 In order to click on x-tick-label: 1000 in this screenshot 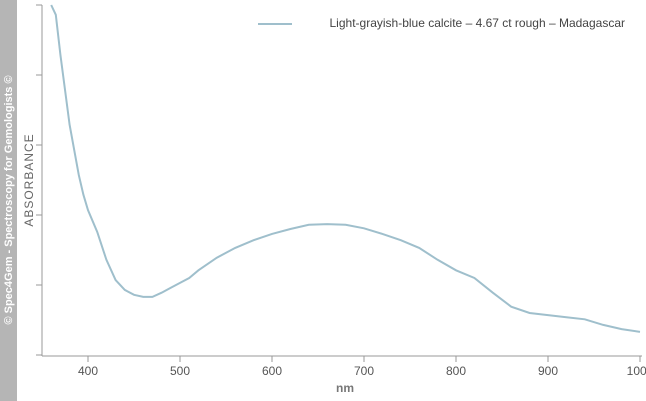, I will do `click(636, 371)`.